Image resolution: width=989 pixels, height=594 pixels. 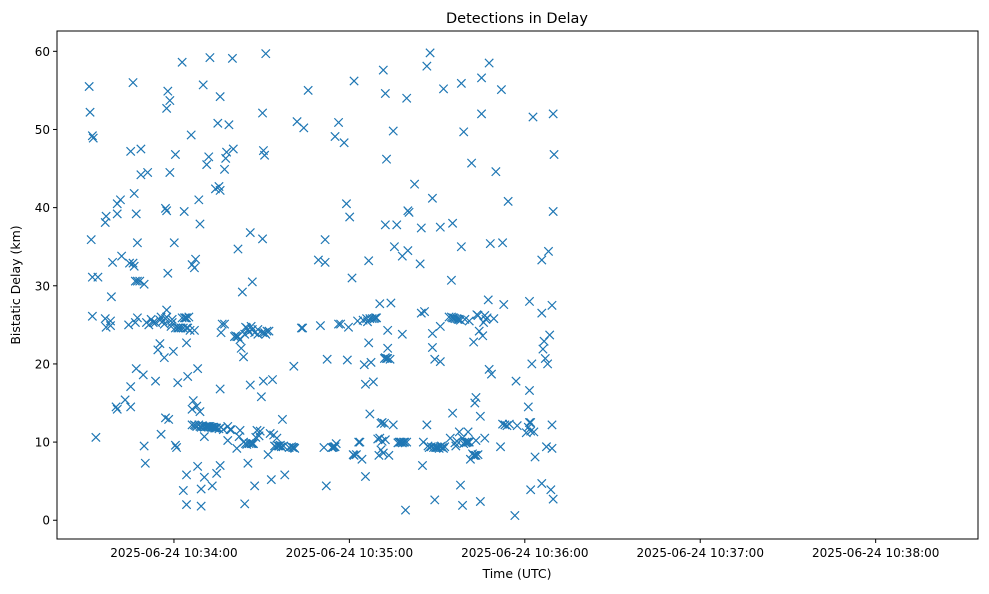 What do you see at coordinates (42, 208) in the screenshot?
I see `y-tick-label: 40` at bounding box center [42, 208].